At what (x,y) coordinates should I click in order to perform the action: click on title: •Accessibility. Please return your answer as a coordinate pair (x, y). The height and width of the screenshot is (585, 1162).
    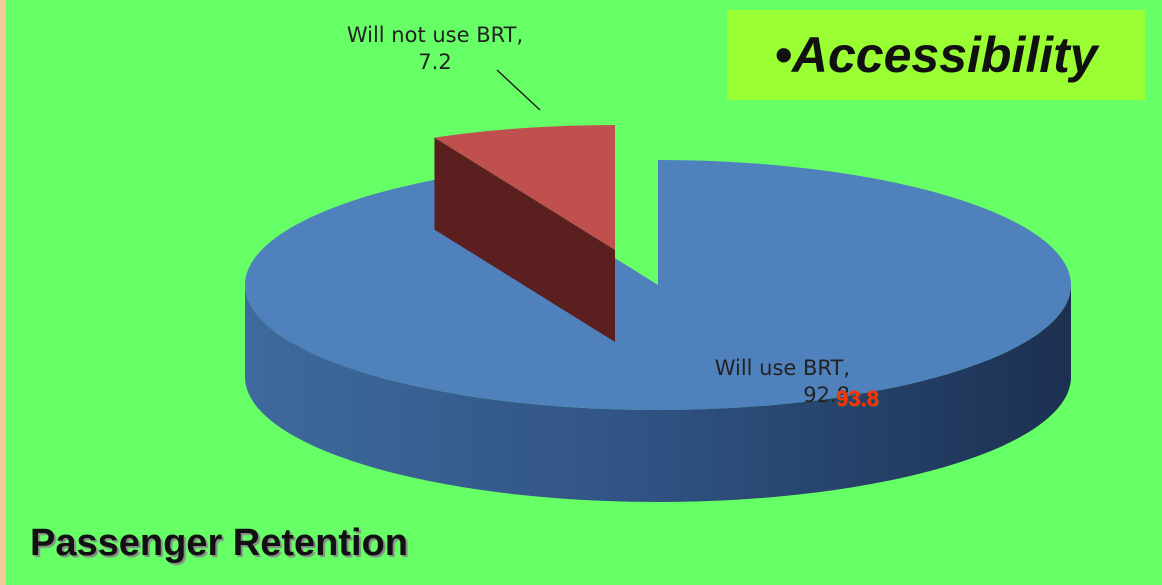
    Looking at the image, I should click on (936, 55).